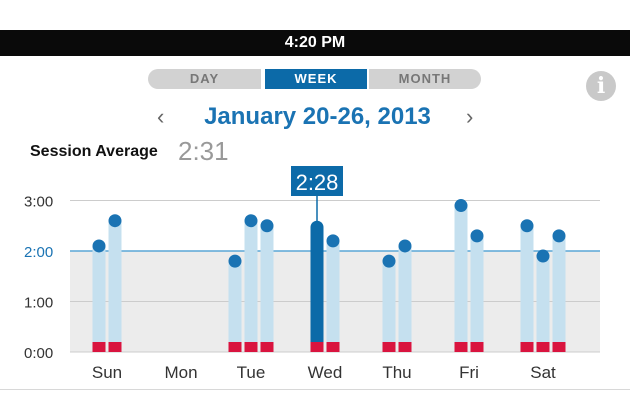  What do you see at coordinates (396, 372) in the screenshot?
I see `x-tick-label: Thu` at bounding box center [396, 372].